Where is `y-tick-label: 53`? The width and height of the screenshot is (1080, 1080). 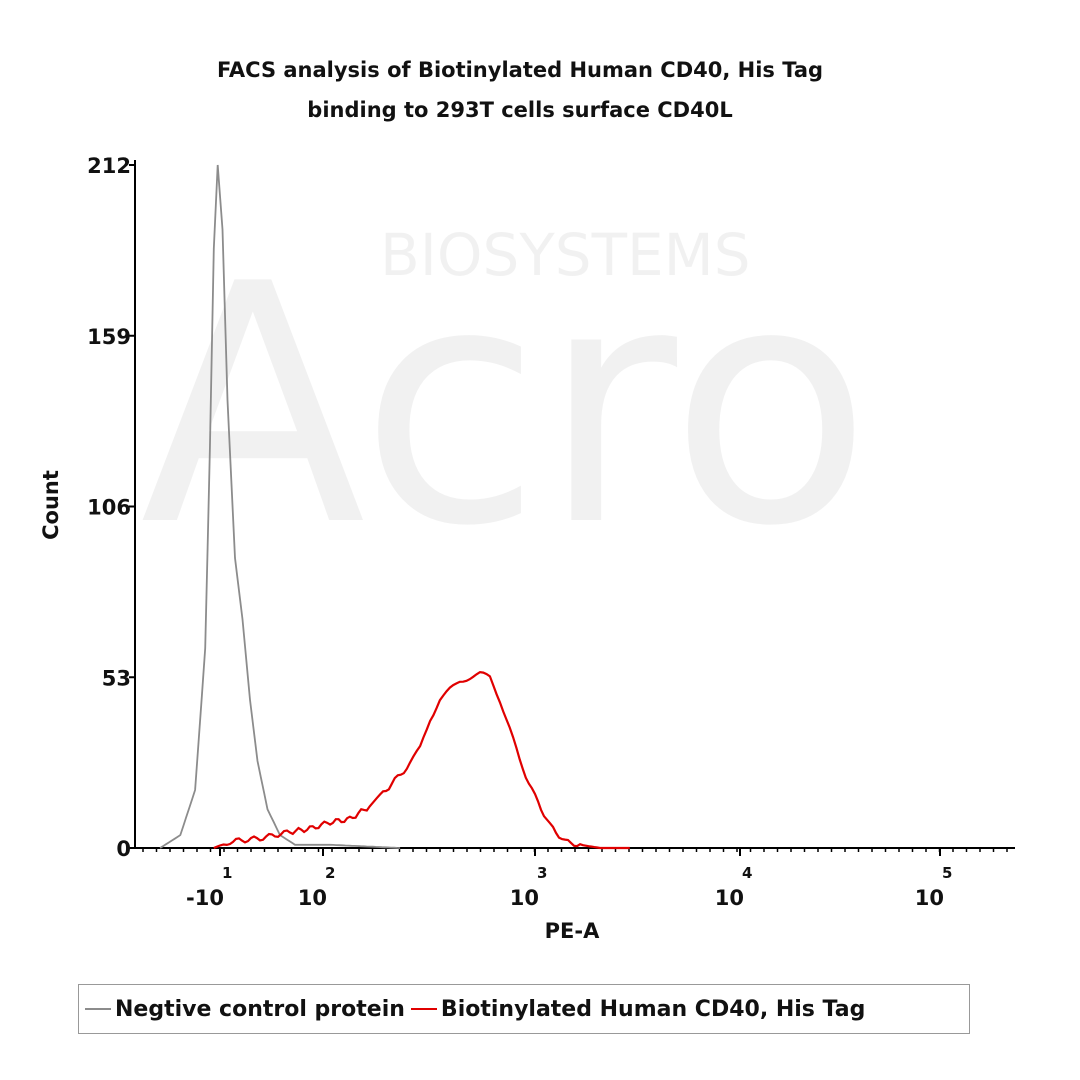 y-tick-label: 53 is located at coordinates (116, 678).